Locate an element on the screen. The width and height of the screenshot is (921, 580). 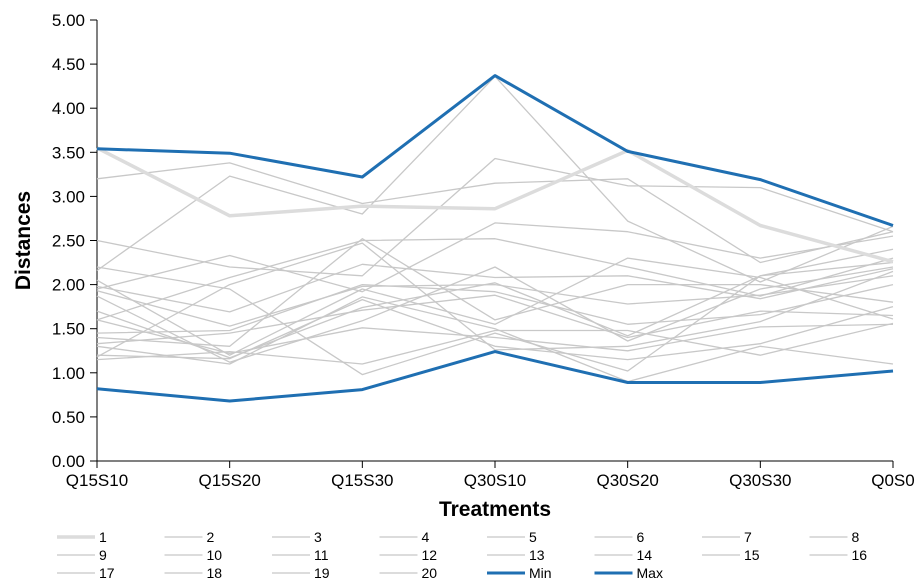
x-tick-label: Q30S10 is located at coordinates (495, 480).